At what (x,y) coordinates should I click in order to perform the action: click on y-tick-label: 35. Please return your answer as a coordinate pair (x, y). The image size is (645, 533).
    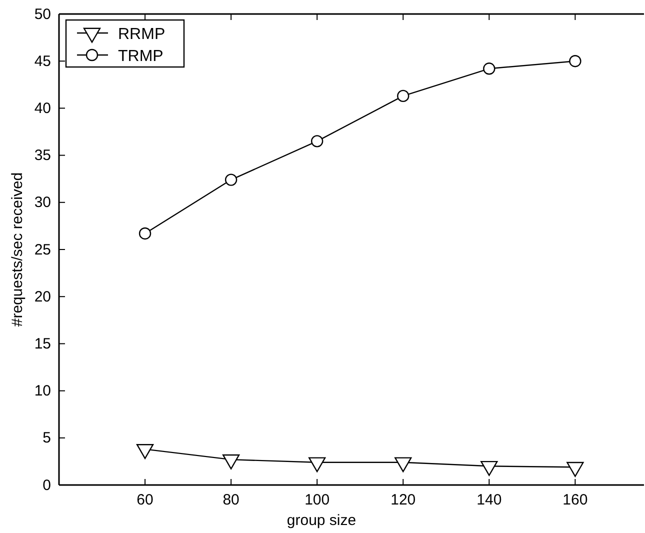
    Looking at the image, I should click on (42, 155).